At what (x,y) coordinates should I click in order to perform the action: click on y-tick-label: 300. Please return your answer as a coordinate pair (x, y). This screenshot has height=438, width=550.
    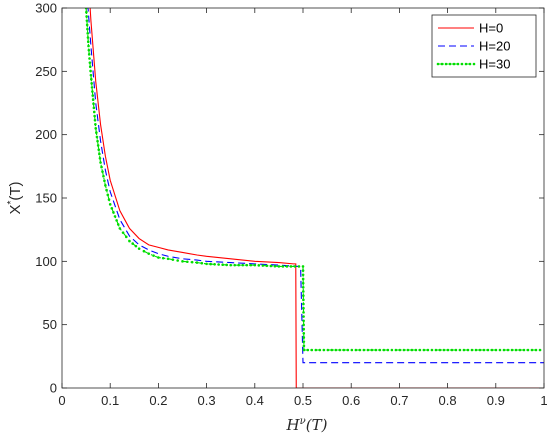
    Looking at the image, I should click on (46, 8).